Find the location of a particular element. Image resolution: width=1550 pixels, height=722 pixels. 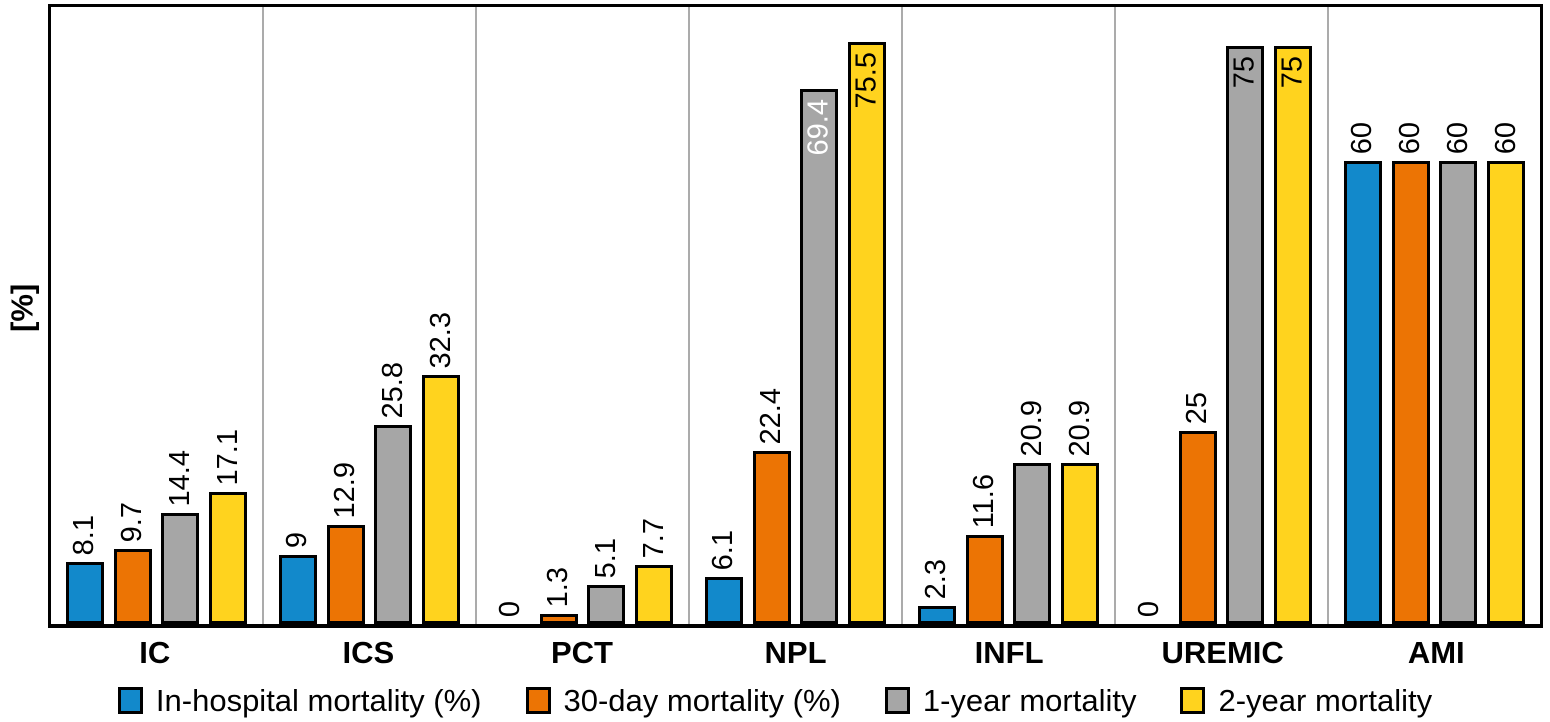

bar-ami-30-day-mortality is located at coordinates (1410, 392).